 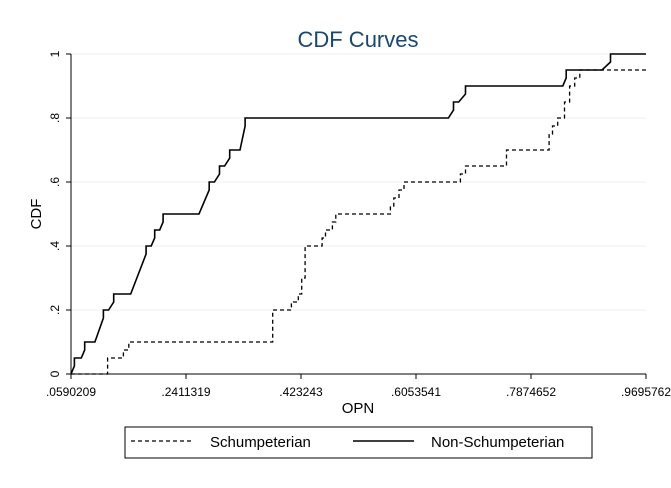 I want to click on x-tick-label-1: .2411319, so click(x=185, y=392).